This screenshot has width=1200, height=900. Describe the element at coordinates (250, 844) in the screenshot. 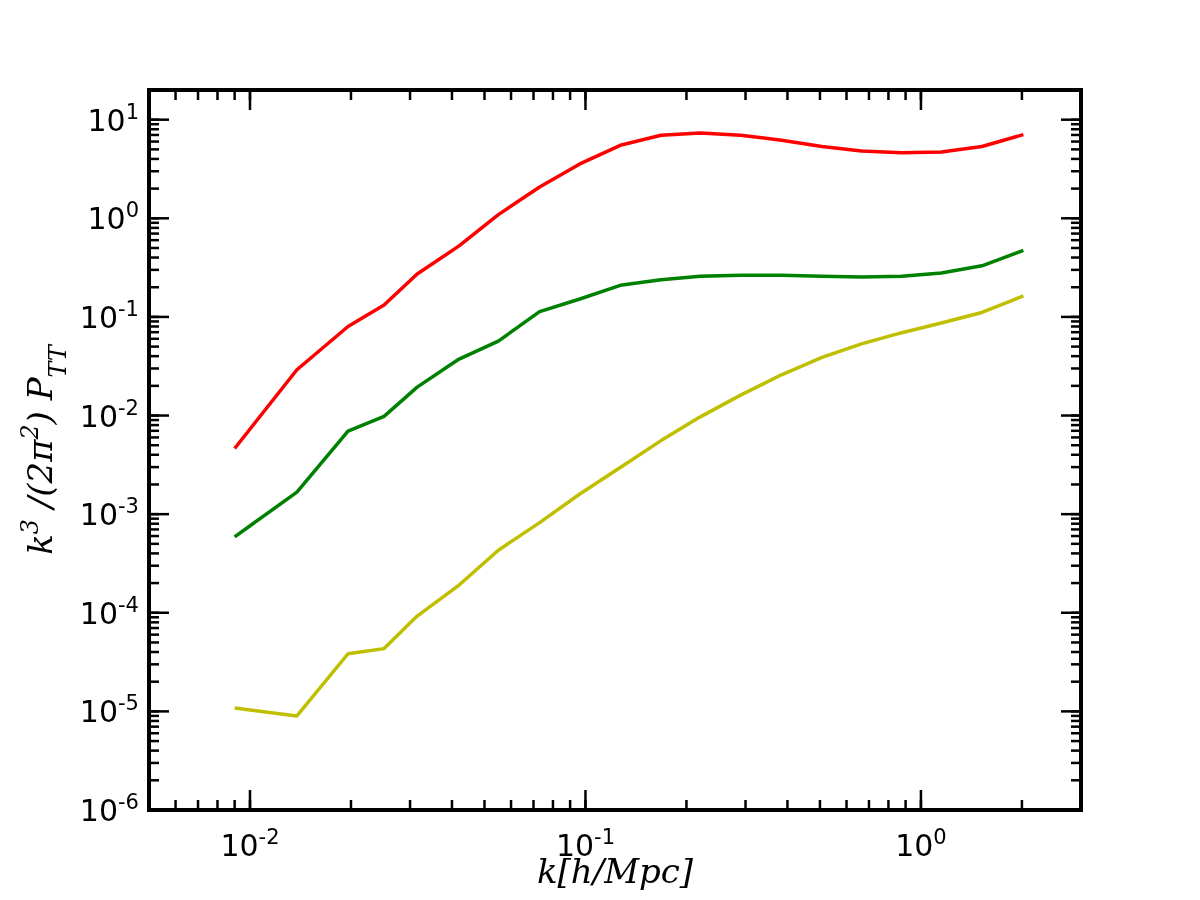

I see `x-tick-label: 10$^{-2}$` at that location.